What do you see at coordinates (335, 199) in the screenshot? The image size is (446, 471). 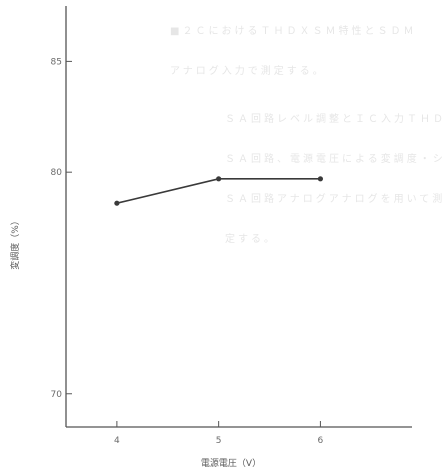 I see `background-line: ＳＡ回路アナログアナログを用いて測` at bounding box center [335, 199].